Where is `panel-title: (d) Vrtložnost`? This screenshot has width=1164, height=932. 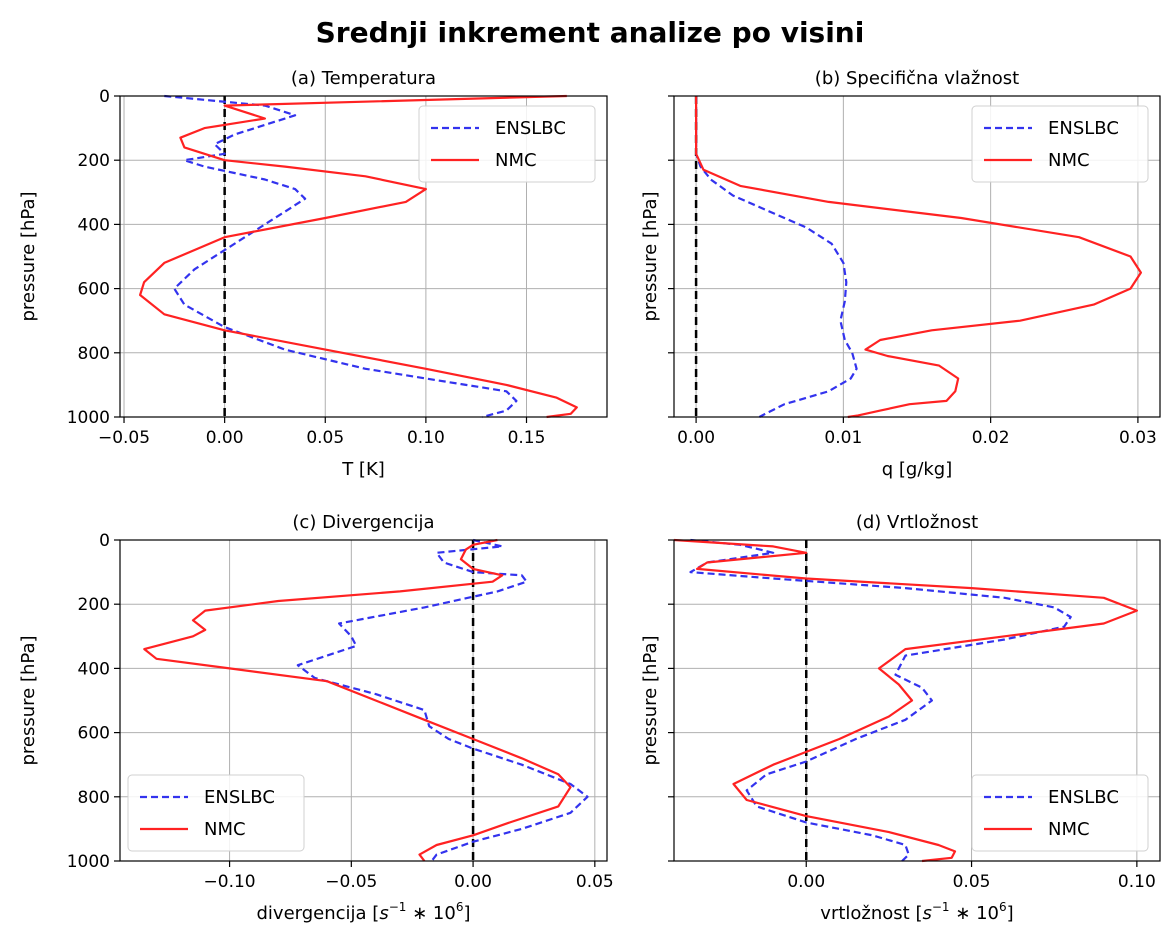 panel-title: (d) Vrtložnost is located at coordinates (917, 522).